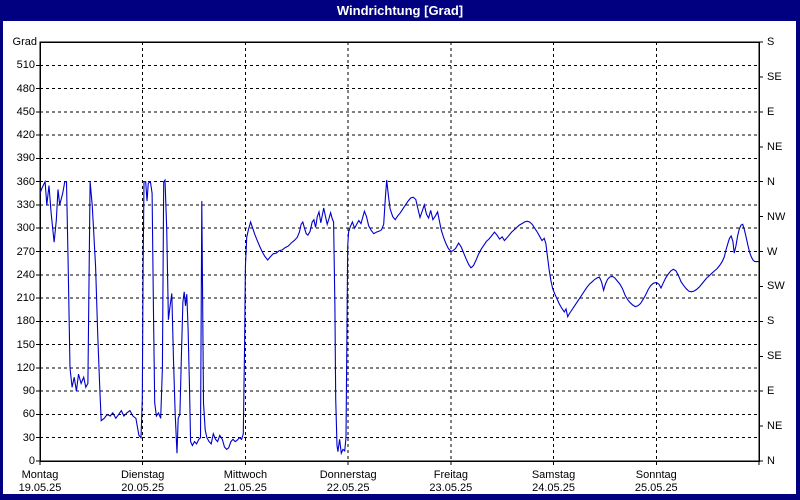 The height and width of the screenshot is (500, 800). Describe the element at coordinates (553, 475) in the screenshot. I see `x-axis-day-label: Samstag` at that location.